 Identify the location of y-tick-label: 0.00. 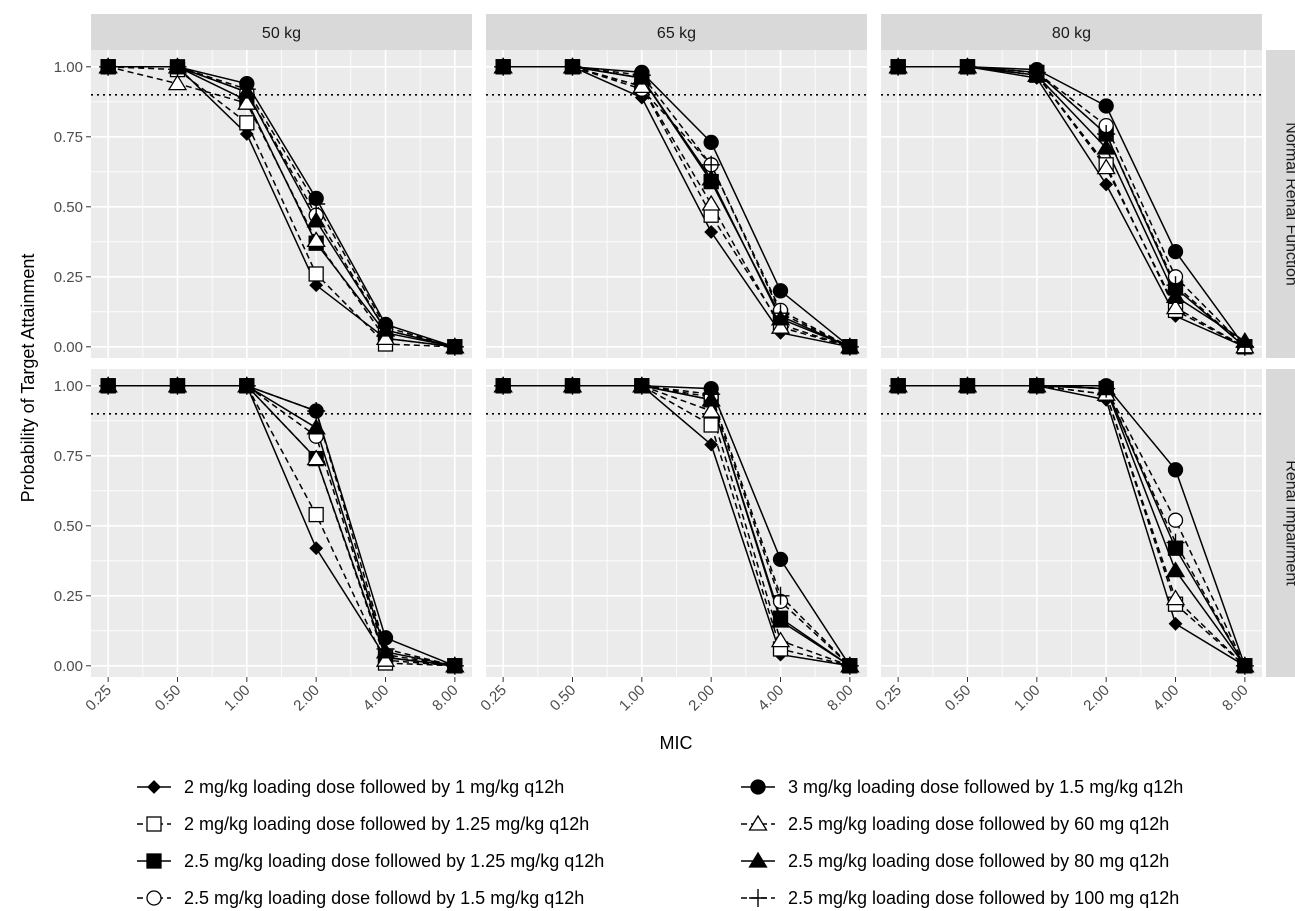
(68, 666).